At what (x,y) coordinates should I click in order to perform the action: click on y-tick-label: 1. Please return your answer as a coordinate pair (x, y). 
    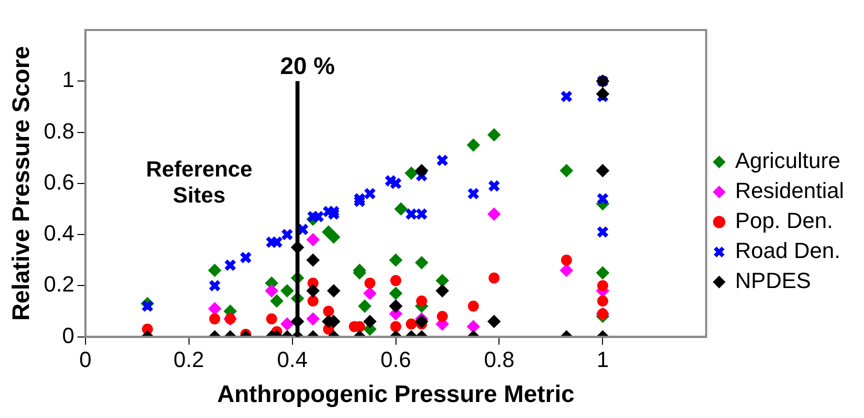
    Looking at the image, I should click on (68, 79).